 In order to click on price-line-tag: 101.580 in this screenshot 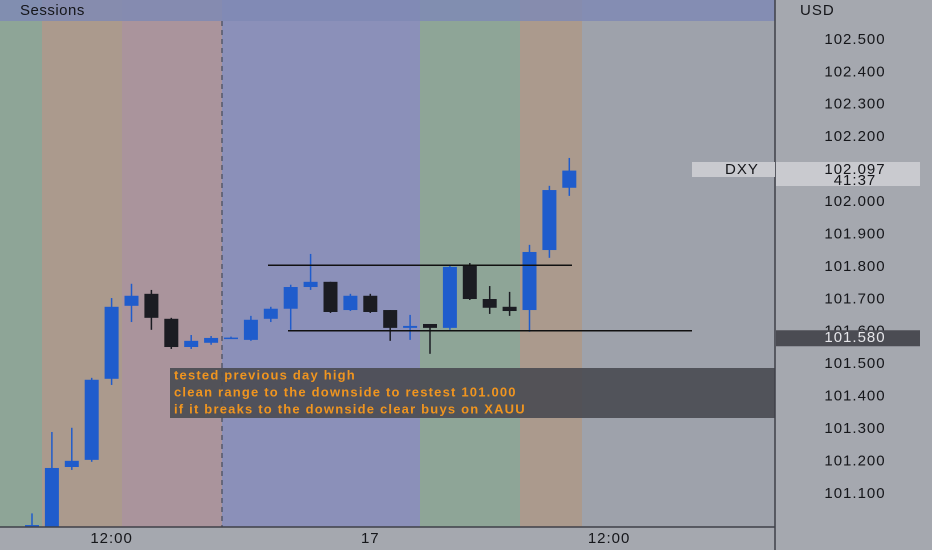, I will do `click(848, 338)`.